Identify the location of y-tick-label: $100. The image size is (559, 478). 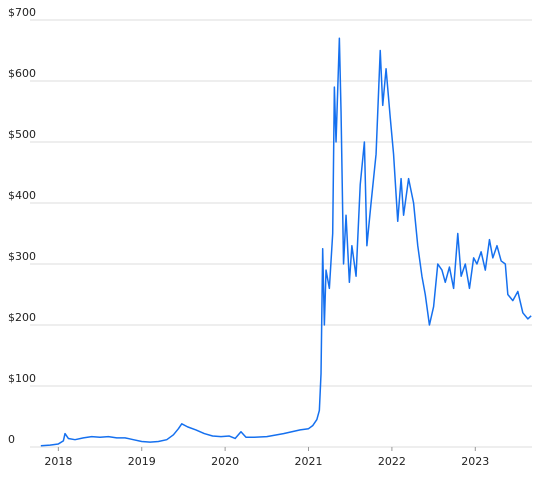
(22, 378).